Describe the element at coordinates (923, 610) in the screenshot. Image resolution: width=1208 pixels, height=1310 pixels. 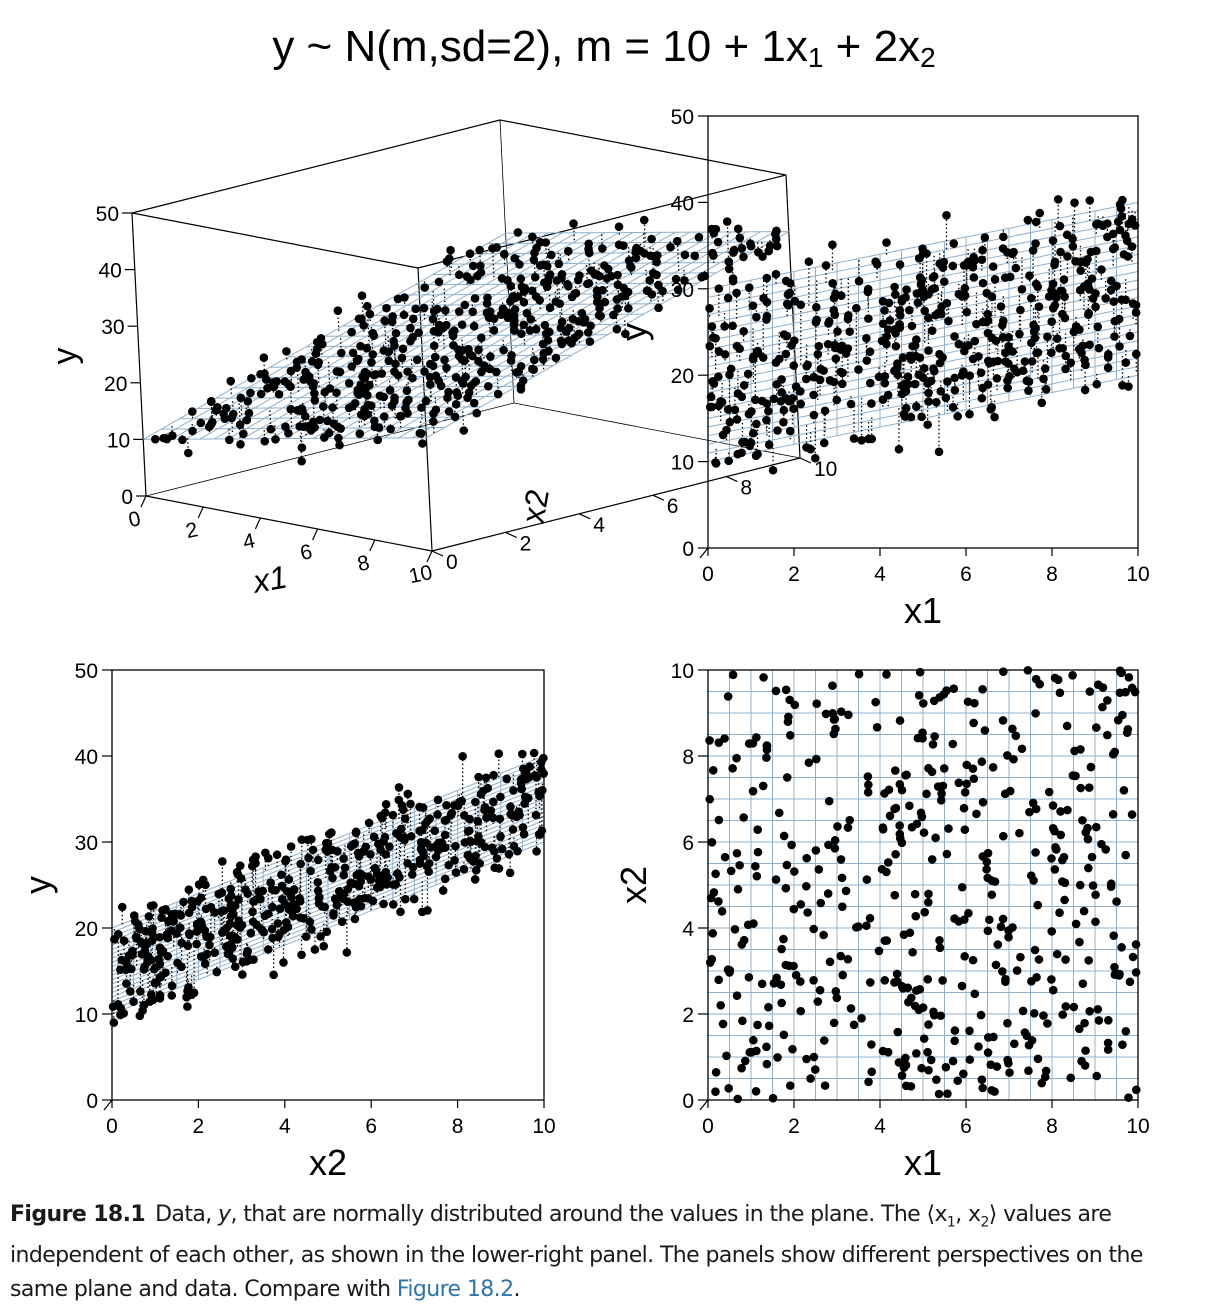
I see `x-axis-title: x1` at that location.